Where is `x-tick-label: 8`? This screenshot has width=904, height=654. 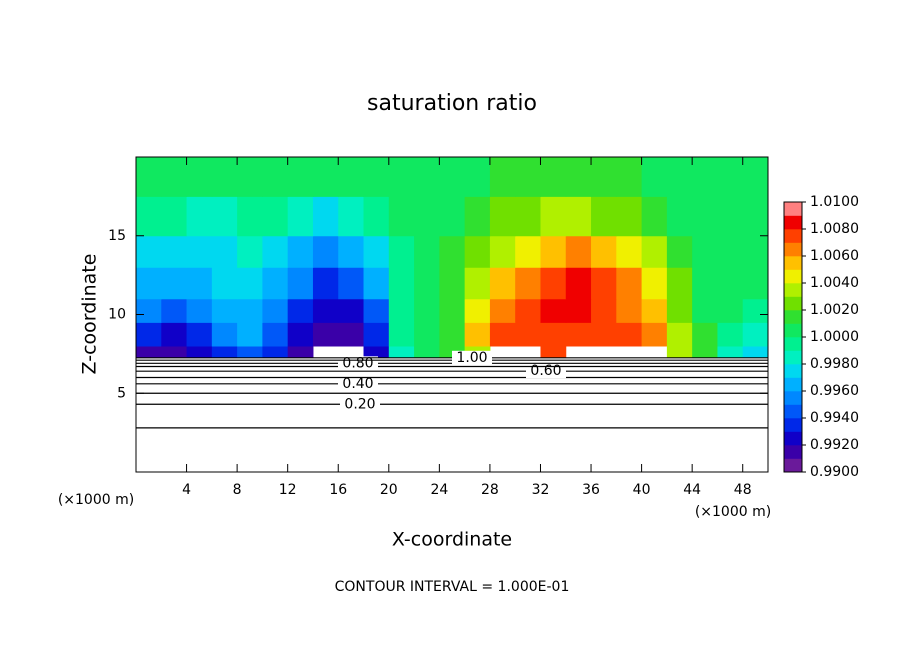 x-tick-label: 8 is located at coordinates (237, 490).